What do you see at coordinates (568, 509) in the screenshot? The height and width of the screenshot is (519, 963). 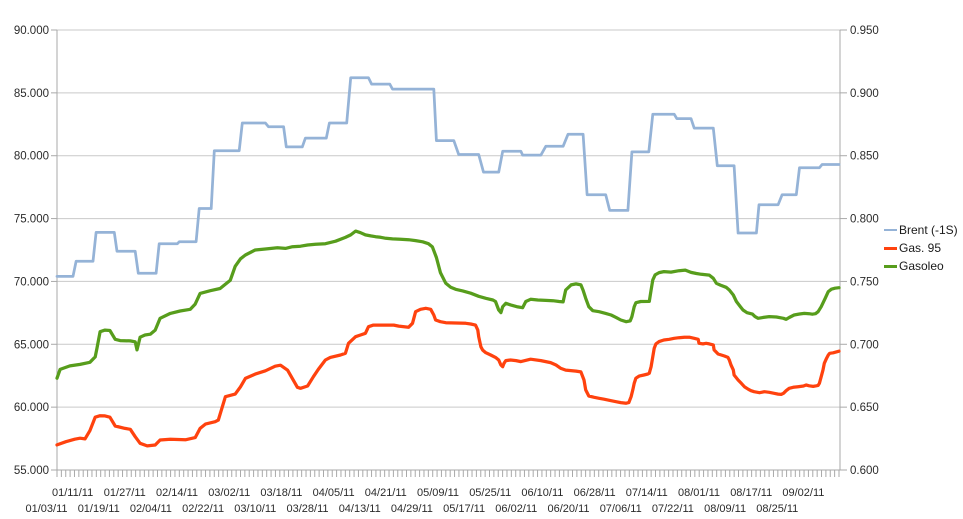 I see `x-axis-label: 06/20/11` at bounding box center [568, 509].